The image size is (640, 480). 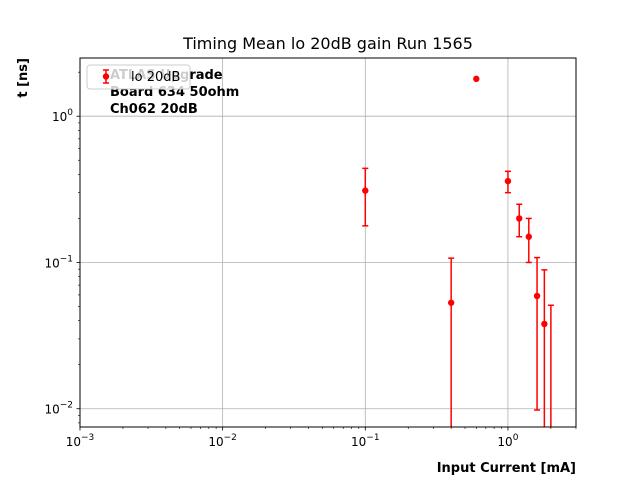 I want to click on x-tick-label: 10⁻², so click(x=222, y=441).